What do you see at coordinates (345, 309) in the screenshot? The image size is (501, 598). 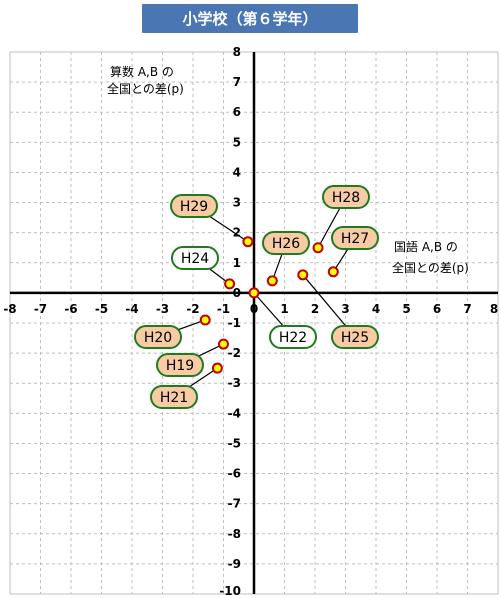 I see `x-tick-label: 3` at bounding box center [345, 309].